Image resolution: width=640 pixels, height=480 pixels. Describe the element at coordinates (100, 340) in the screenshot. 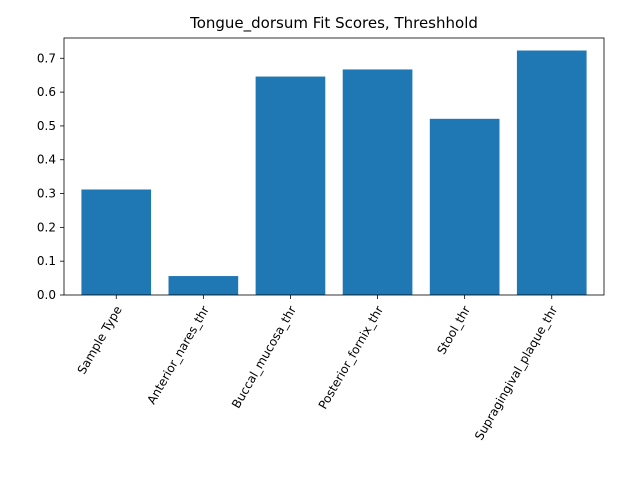

I see `x-tick-label: Sample Type` at that location.